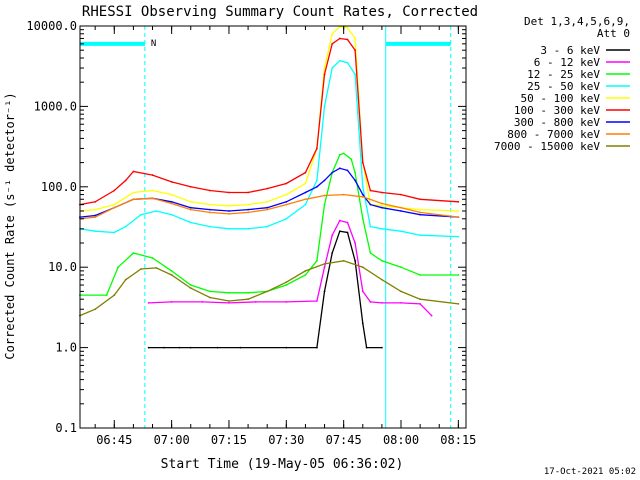 This screenshot has height=480, width=640. Describe the element at coordinates (66, 348) in the screenshot. I see `y-tick-label-1: 1.0` at that location.